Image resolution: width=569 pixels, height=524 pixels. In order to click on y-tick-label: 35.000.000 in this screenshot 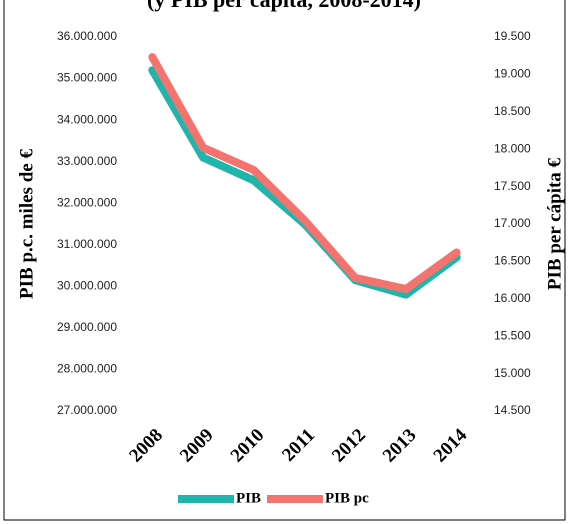, I will do `click(87, 78)`.